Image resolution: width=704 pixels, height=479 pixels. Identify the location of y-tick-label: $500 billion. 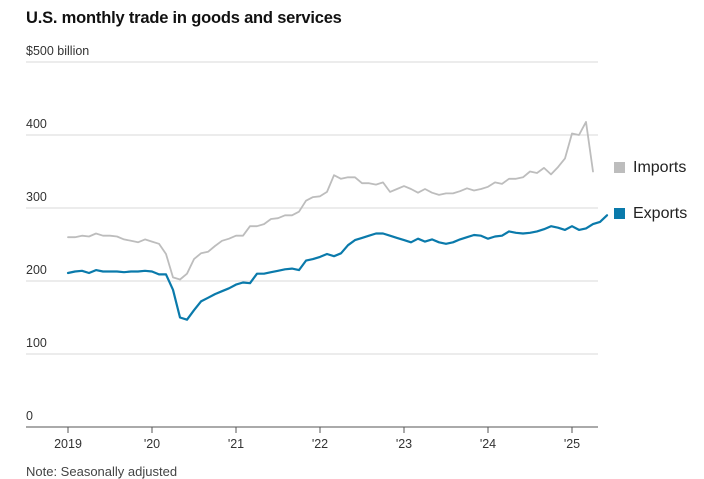
(57, 51).